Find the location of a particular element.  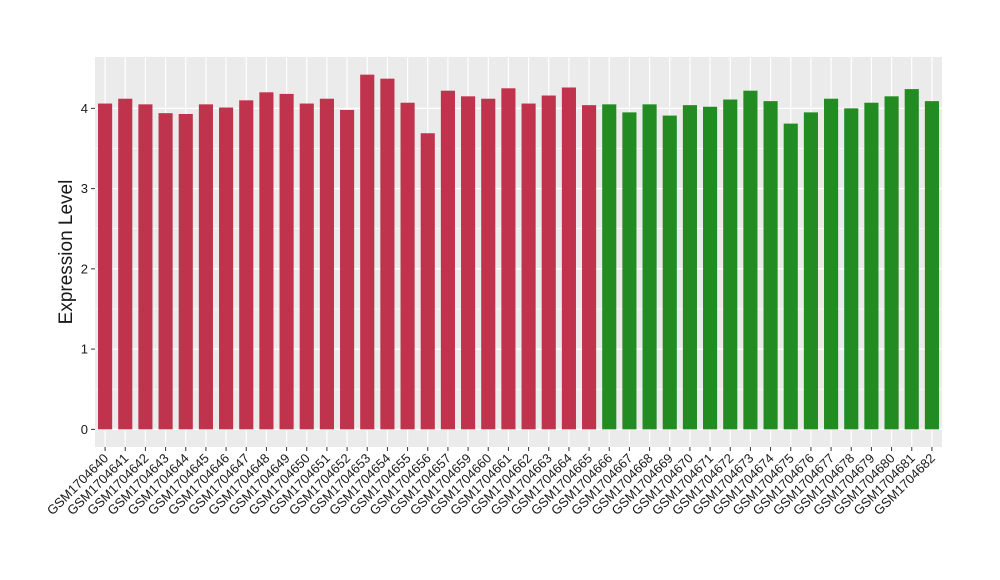

y-tick-label: 0 is located at coordinates (84, 429).